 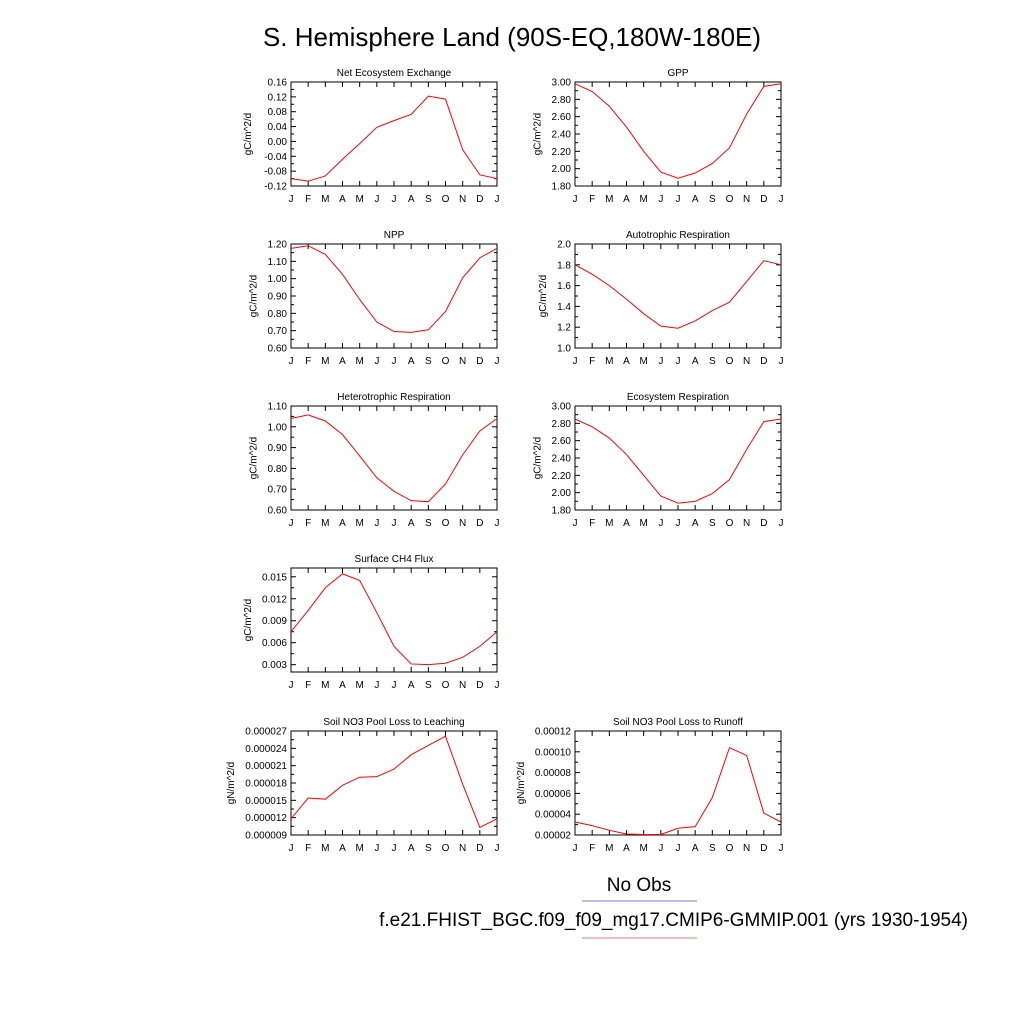 What do you see at coordinates (512, 37) in the screenshot?
I see `figure-title: S. Hemisphere Land (90S-EQ,180W-180E)` at bounding box center [512, 37].